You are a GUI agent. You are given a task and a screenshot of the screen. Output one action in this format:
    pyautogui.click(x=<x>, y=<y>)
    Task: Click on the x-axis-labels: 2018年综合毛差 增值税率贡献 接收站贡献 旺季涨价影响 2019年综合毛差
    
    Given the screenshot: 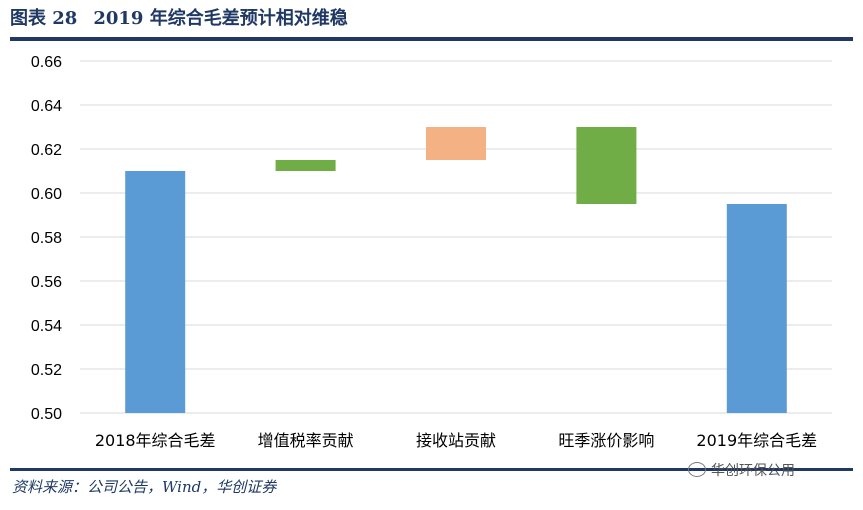 What is the action you would take?
    pyautogui.click(x=456, y=440)
    